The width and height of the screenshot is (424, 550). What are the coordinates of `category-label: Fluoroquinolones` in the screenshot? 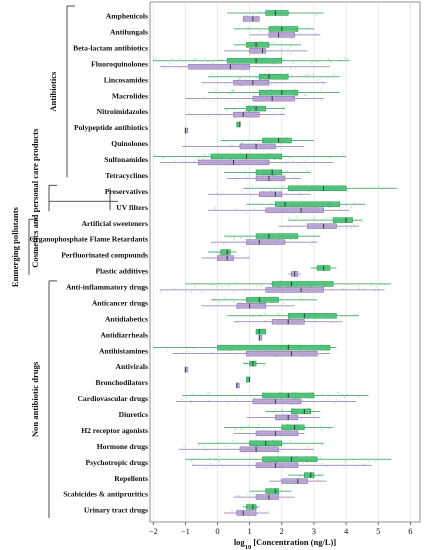 It's located at (119, 63).